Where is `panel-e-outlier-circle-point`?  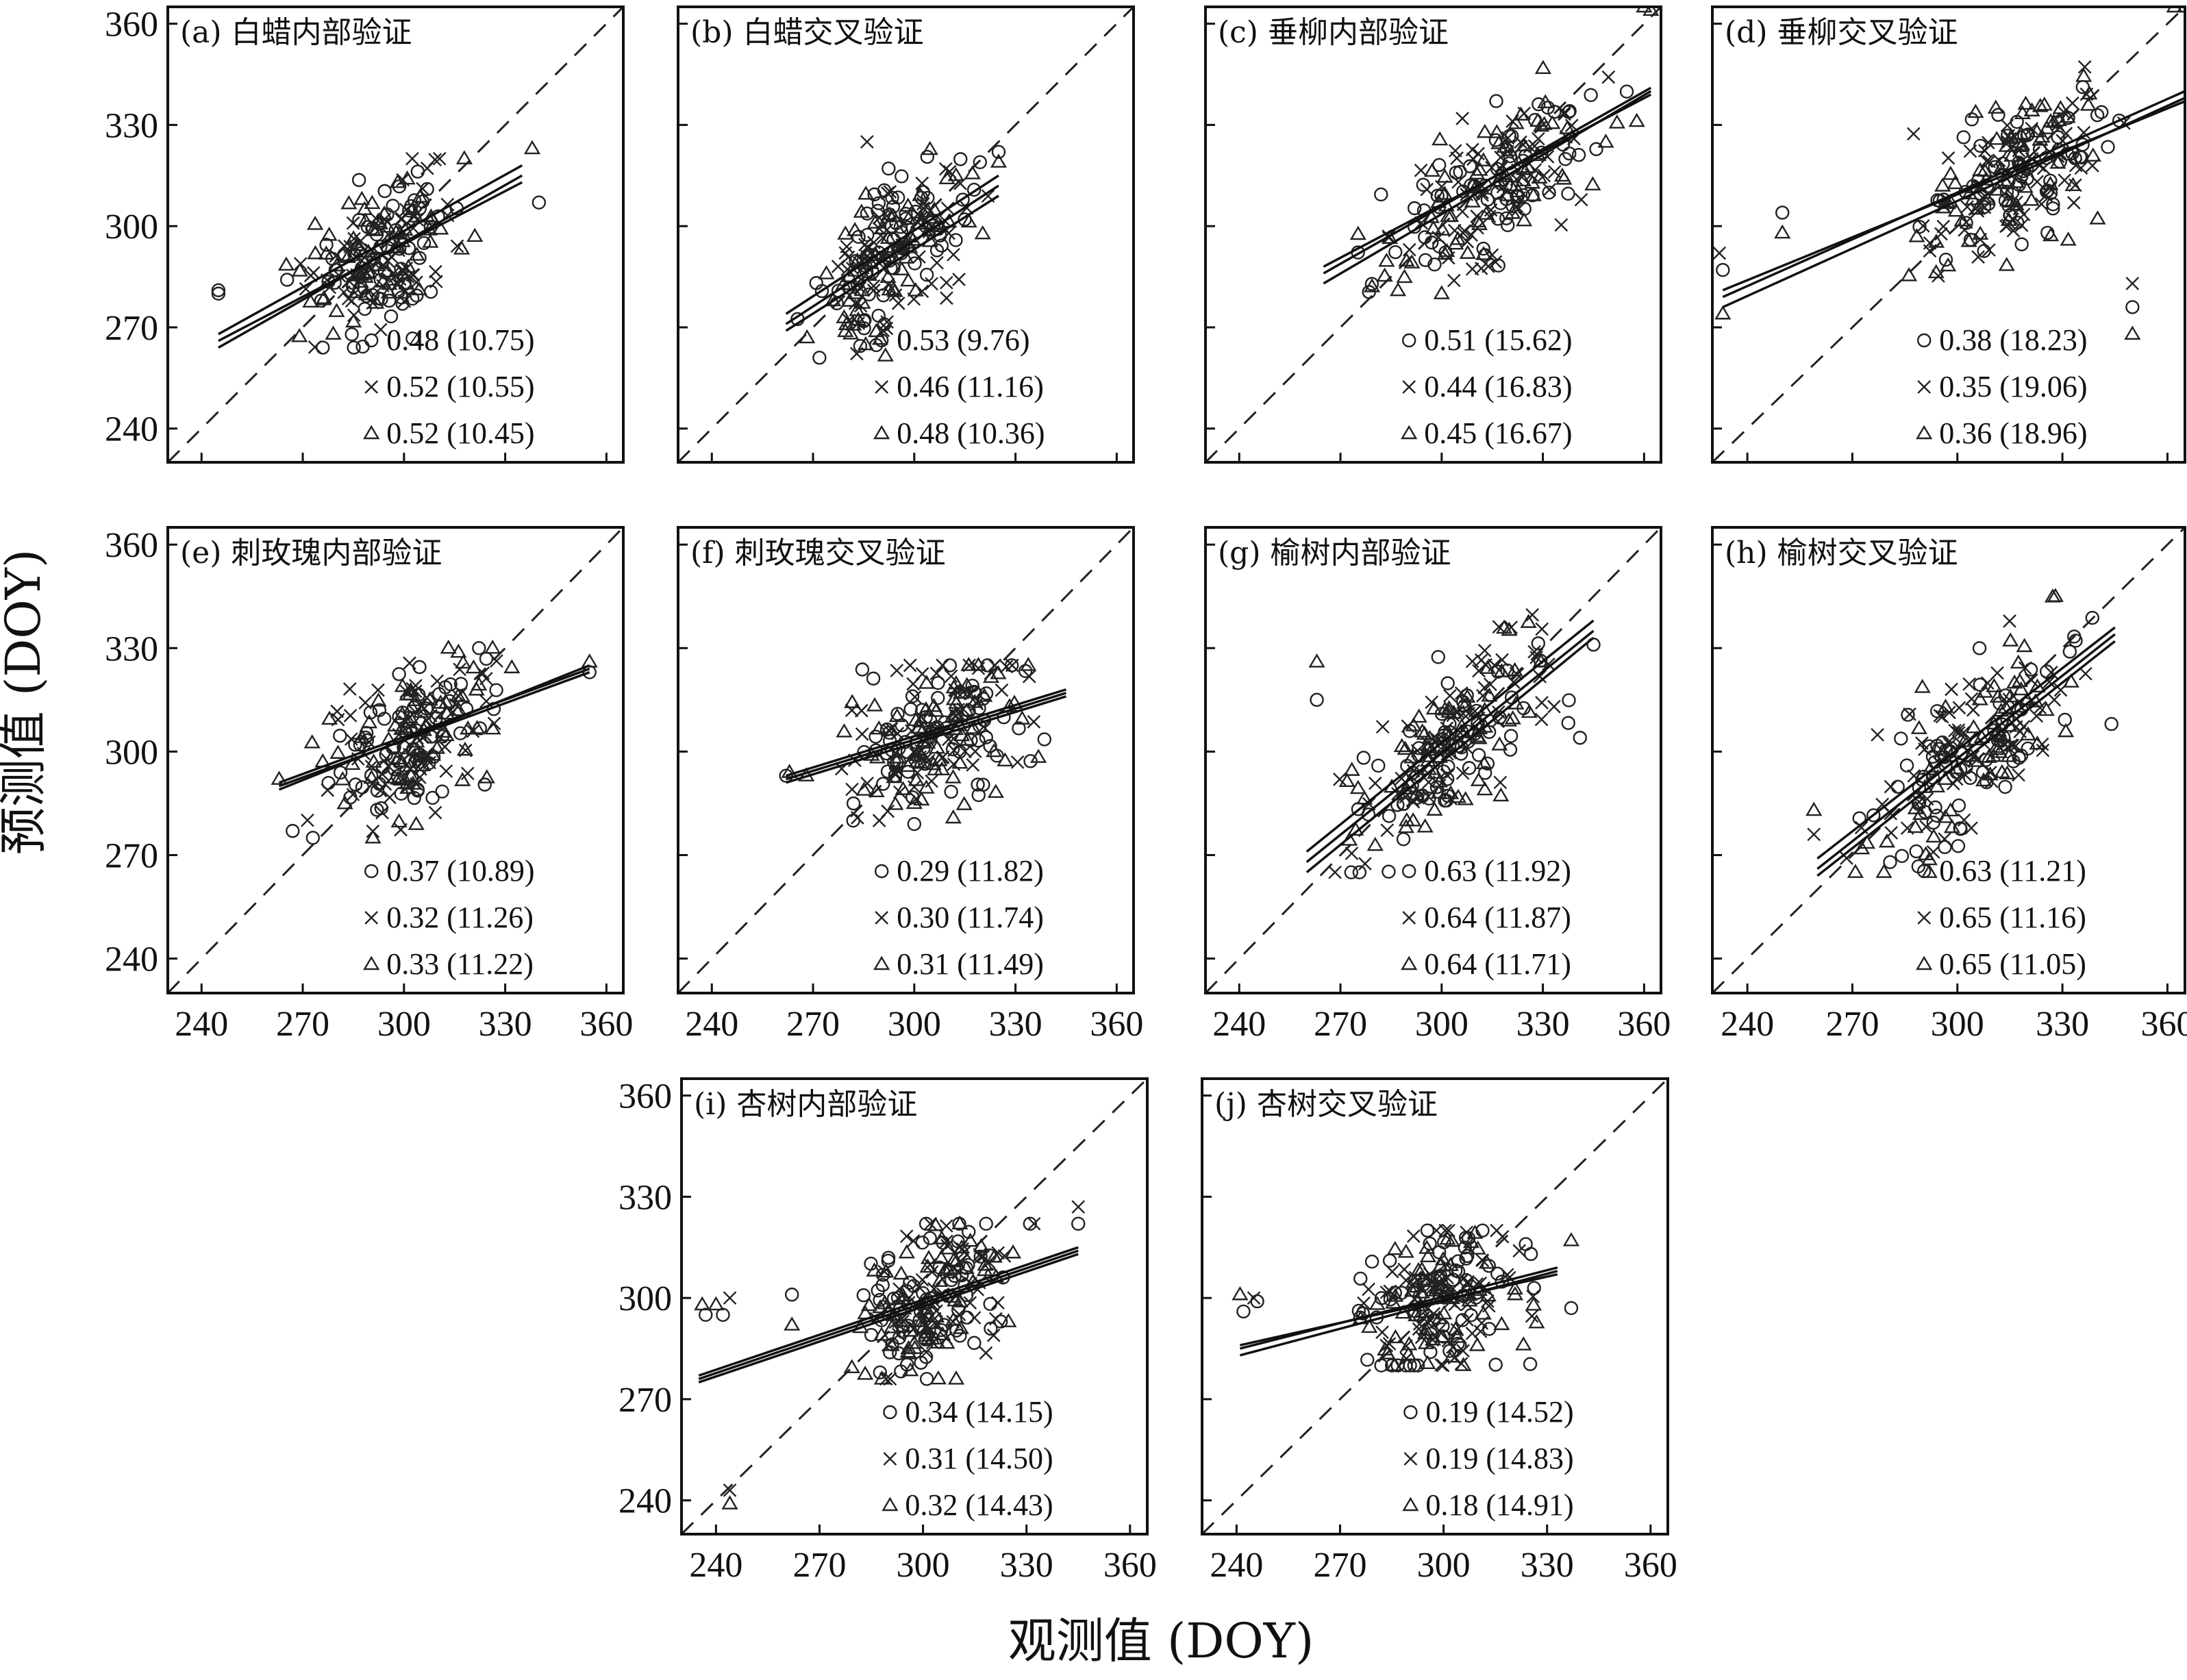
panel-e-outlier-circle-point is located at coordinates (293, 831).